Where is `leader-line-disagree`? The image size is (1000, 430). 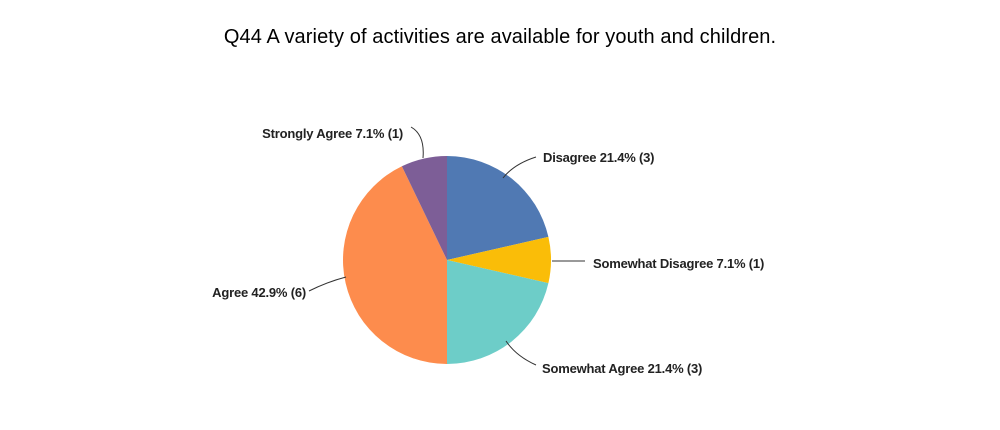
leader-line-disagree is located at coordinates (519, 167).